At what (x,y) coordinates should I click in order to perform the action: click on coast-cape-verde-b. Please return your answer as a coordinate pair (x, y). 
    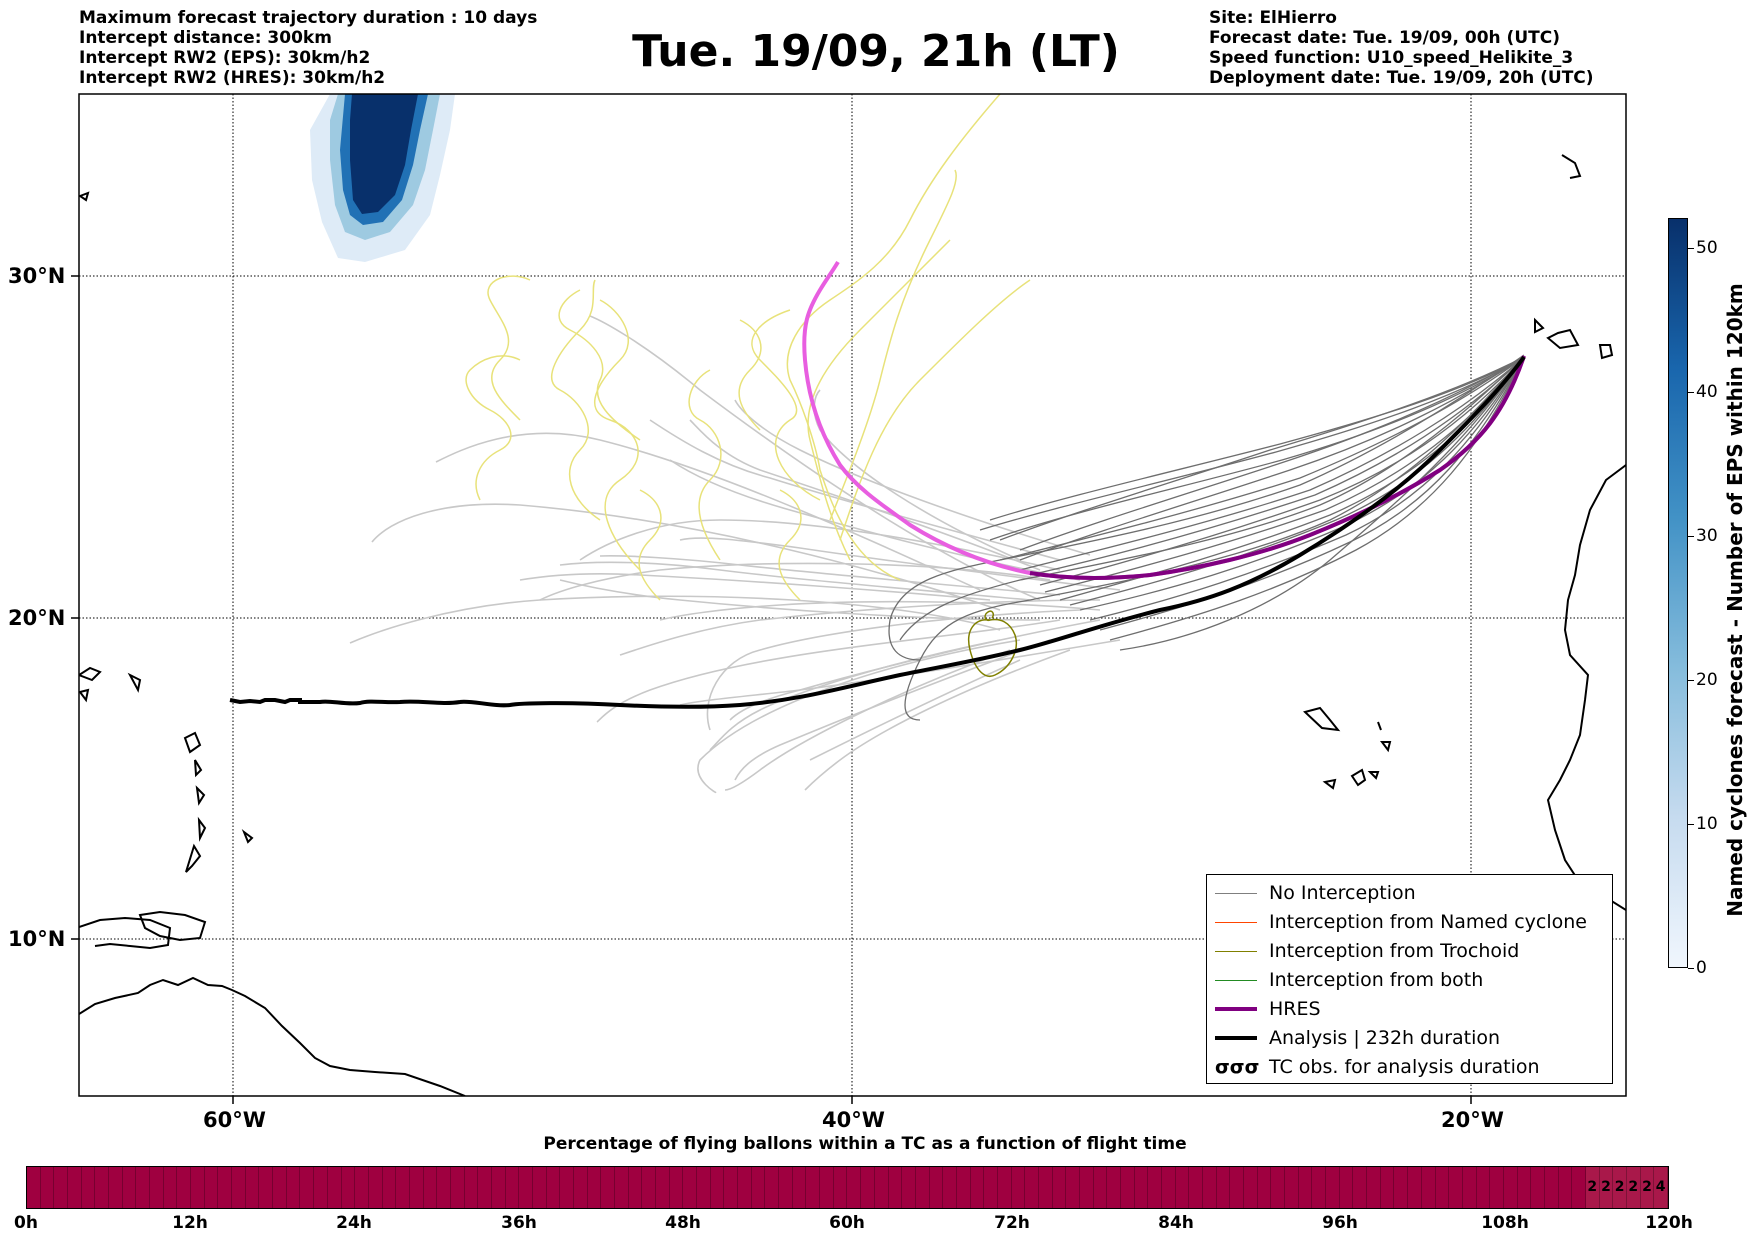
    Looking at the image, I should click on (1379, 726).